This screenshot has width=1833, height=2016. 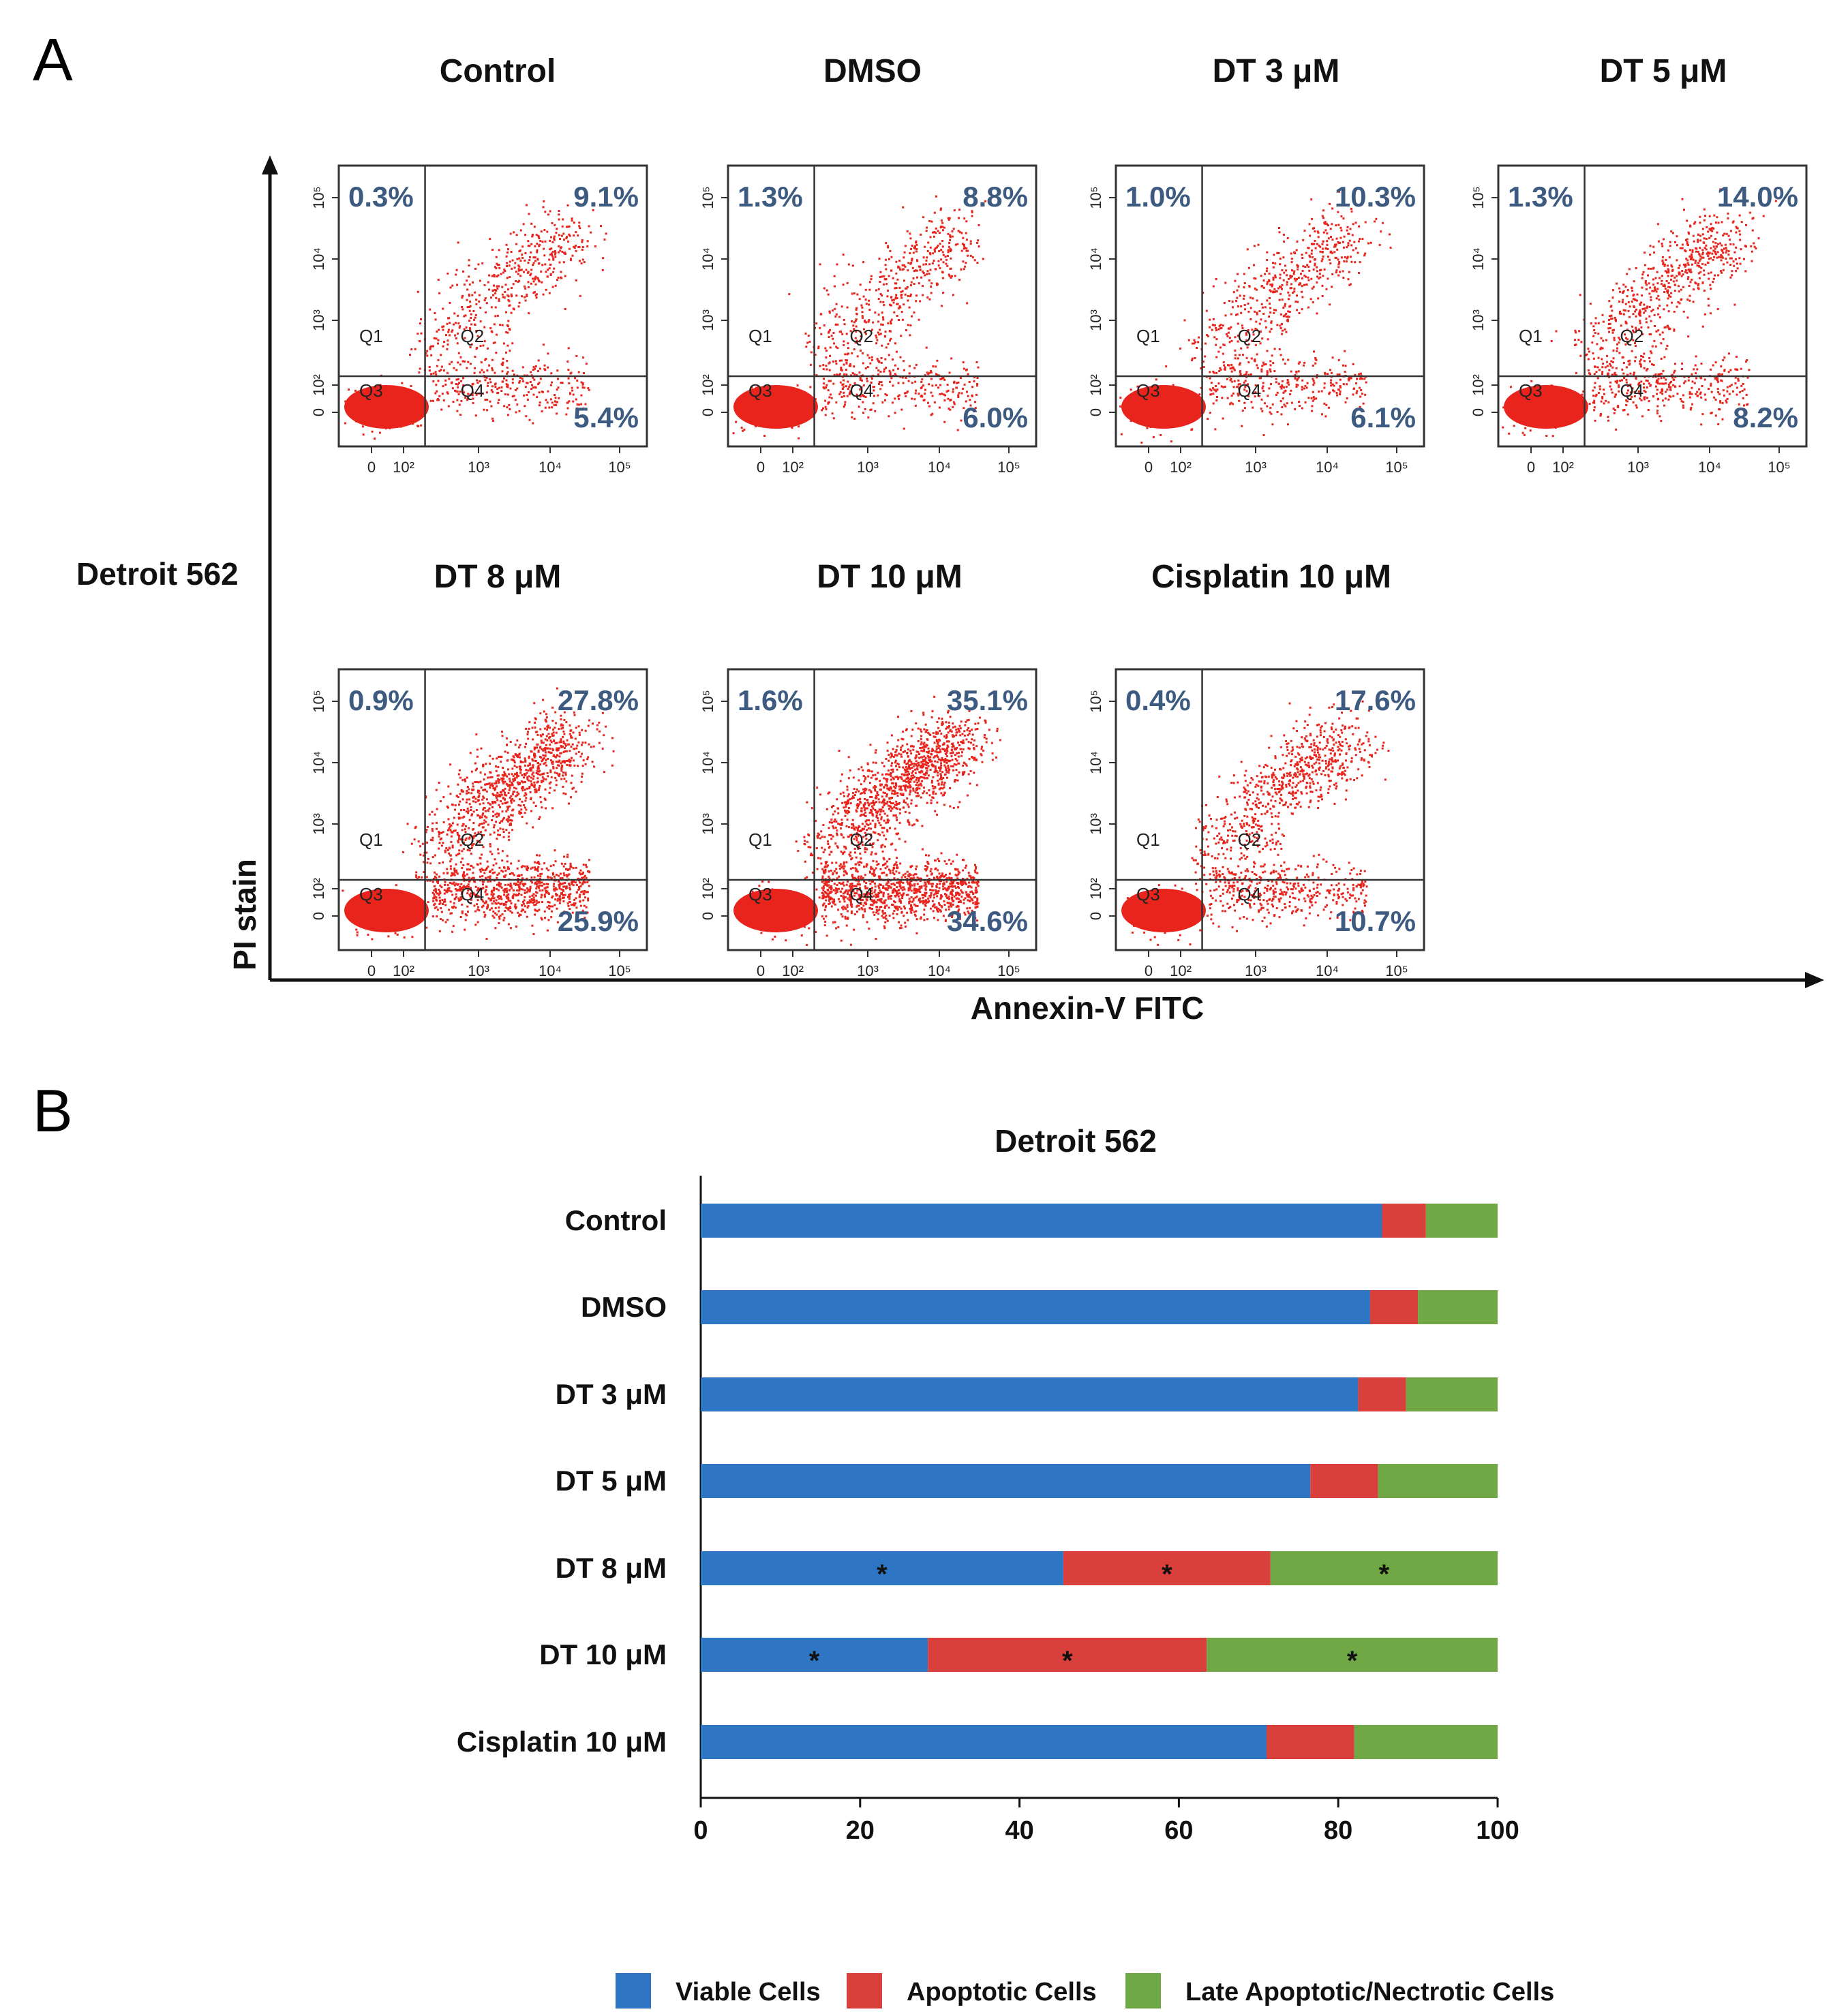 What do you see at coordinates (760, 390) in the screenshot?
I see `q3-label: Q3` at bounding box center [760, 390].